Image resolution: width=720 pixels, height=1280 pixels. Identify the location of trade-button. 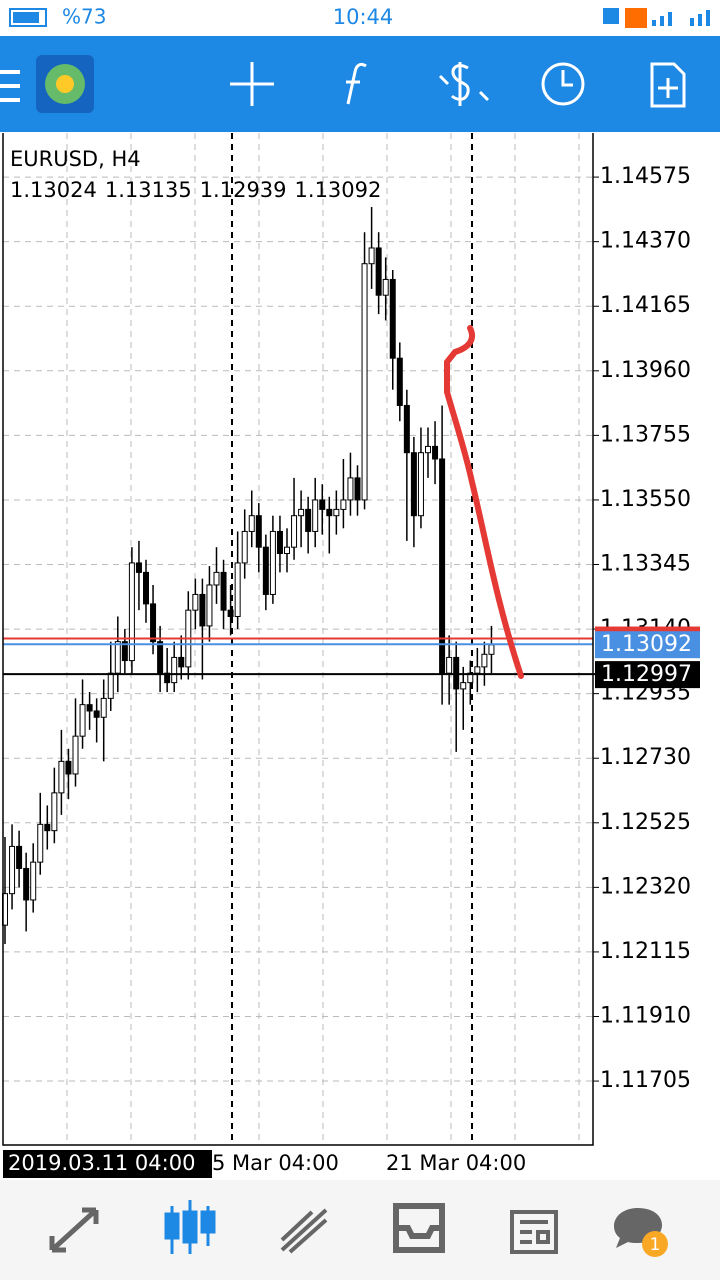
(464, 84).